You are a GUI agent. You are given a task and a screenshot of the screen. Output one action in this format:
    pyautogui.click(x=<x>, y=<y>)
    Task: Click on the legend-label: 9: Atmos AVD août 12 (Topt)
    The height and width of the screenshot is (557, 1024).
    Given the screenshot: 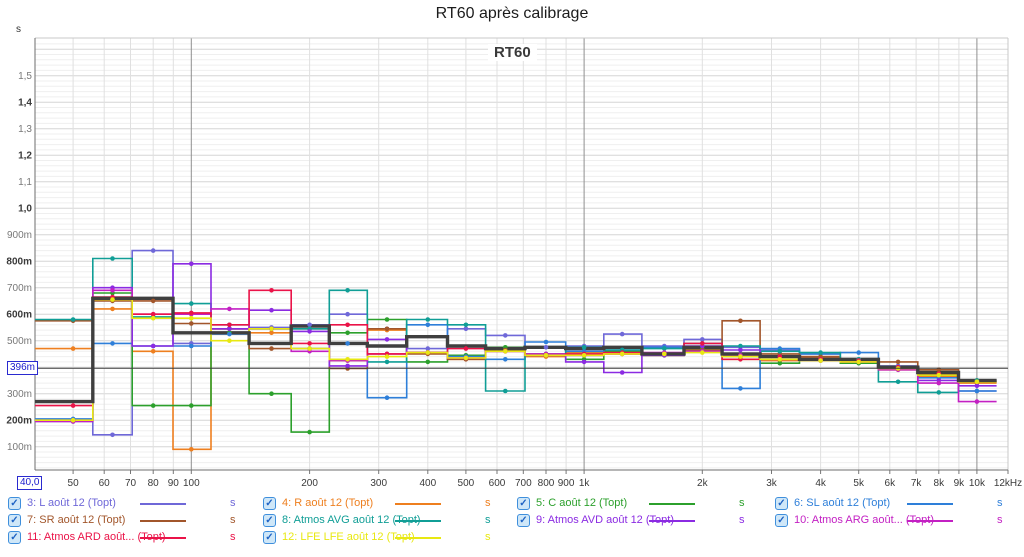 What is the action you would take?
    pyautogui.click(x=605, y=520)
    